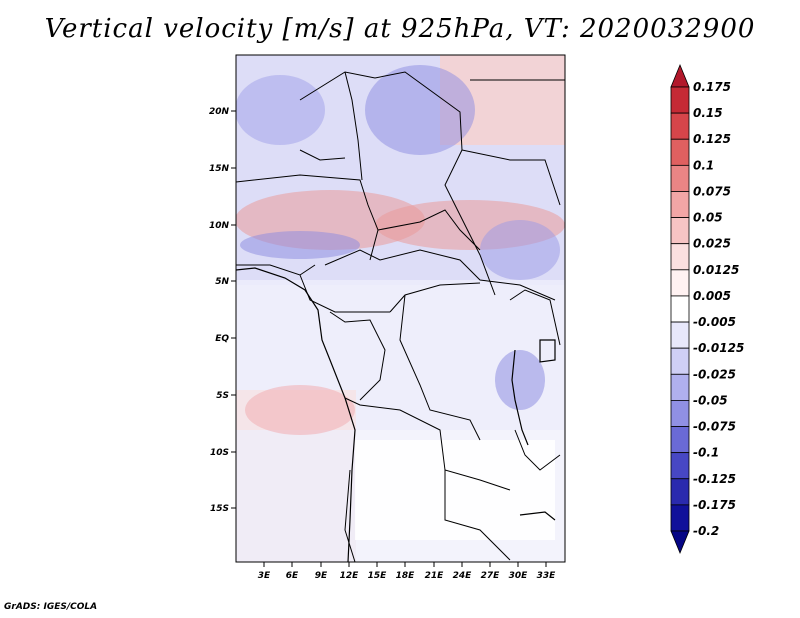  Describe the element at coordinates (51, 607) in the screenshot. I see `grads-credit: GrADS: IGES/COLA` at that location.